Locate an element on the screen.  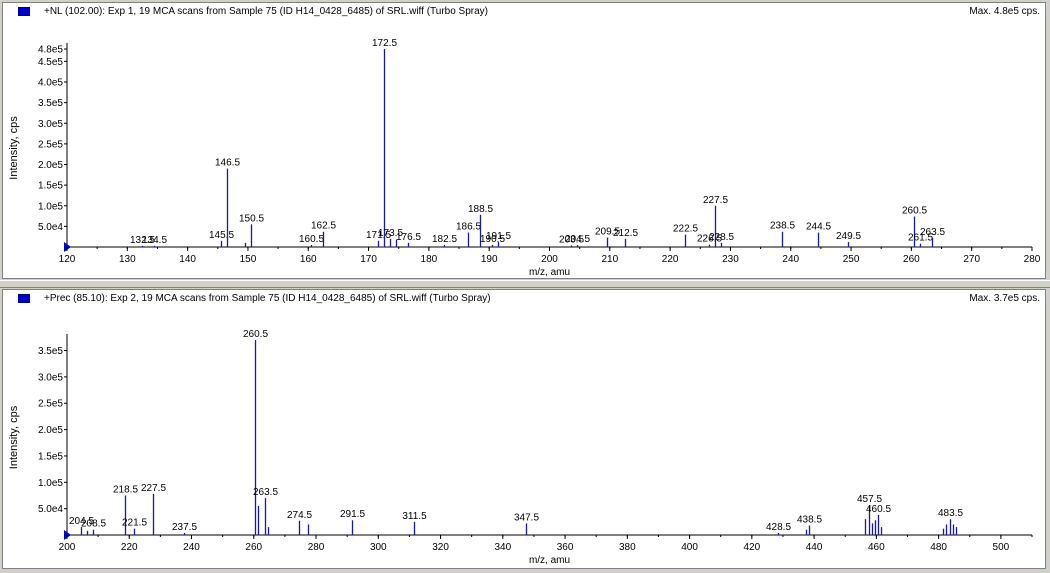
peak-label: 438.5 is located at coordinates (809, 520).